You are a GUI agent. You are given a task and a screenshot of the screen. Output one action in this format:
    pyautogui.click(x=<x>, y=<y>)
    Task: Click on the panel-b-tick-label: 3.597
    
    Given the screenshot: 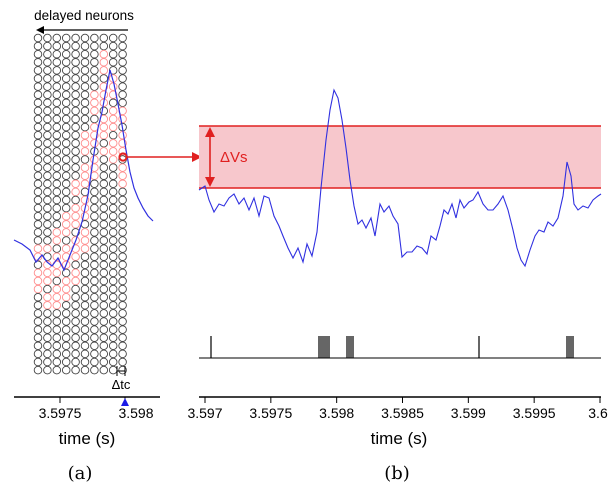 What is the action you would take?
    pyautogui.click(x=204, y=413)
    